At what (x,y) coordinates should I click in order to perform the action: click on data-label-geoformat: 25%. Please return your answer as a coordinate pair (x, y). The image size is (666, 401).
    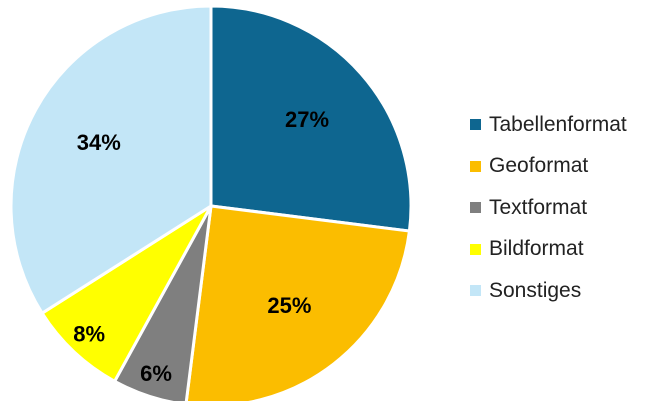
    Looking at the image, I should click on (289, 305).